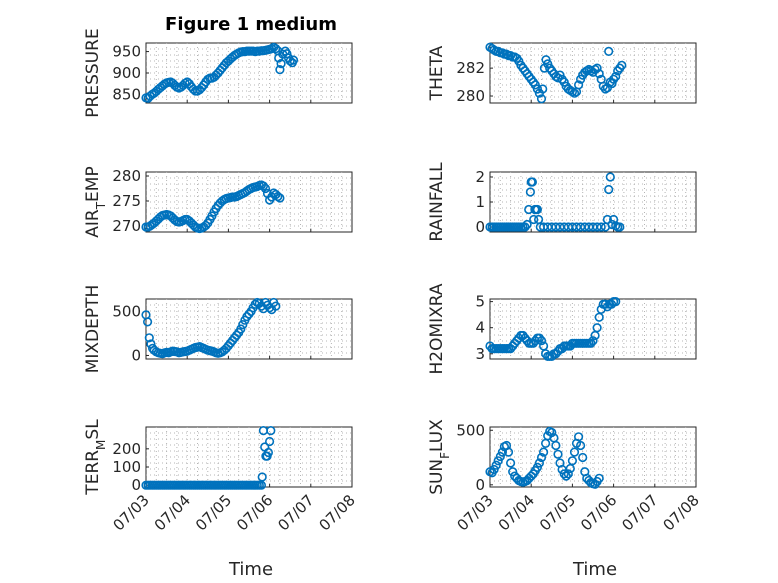 The image size is (778, 583). What do you see at coordinates (218, 329) in the screenshot?
I see `subplot-4: 0 500 MIXDEPTH` at bounding box center [218, 329].